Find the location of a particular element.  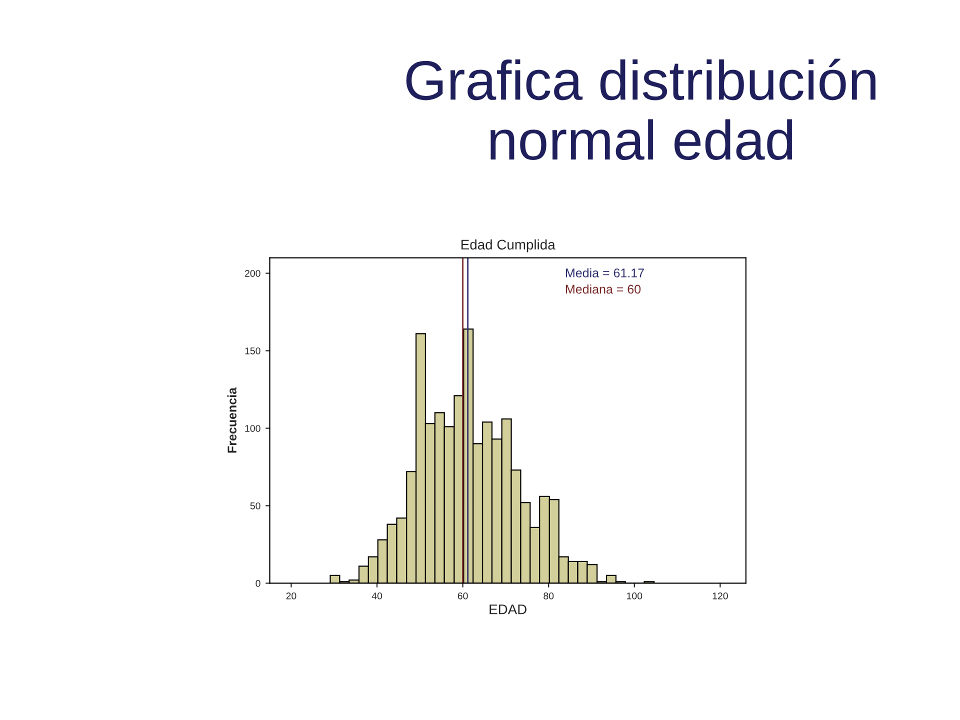

x-tick-label: 60 is located at coordinates (463, 596).